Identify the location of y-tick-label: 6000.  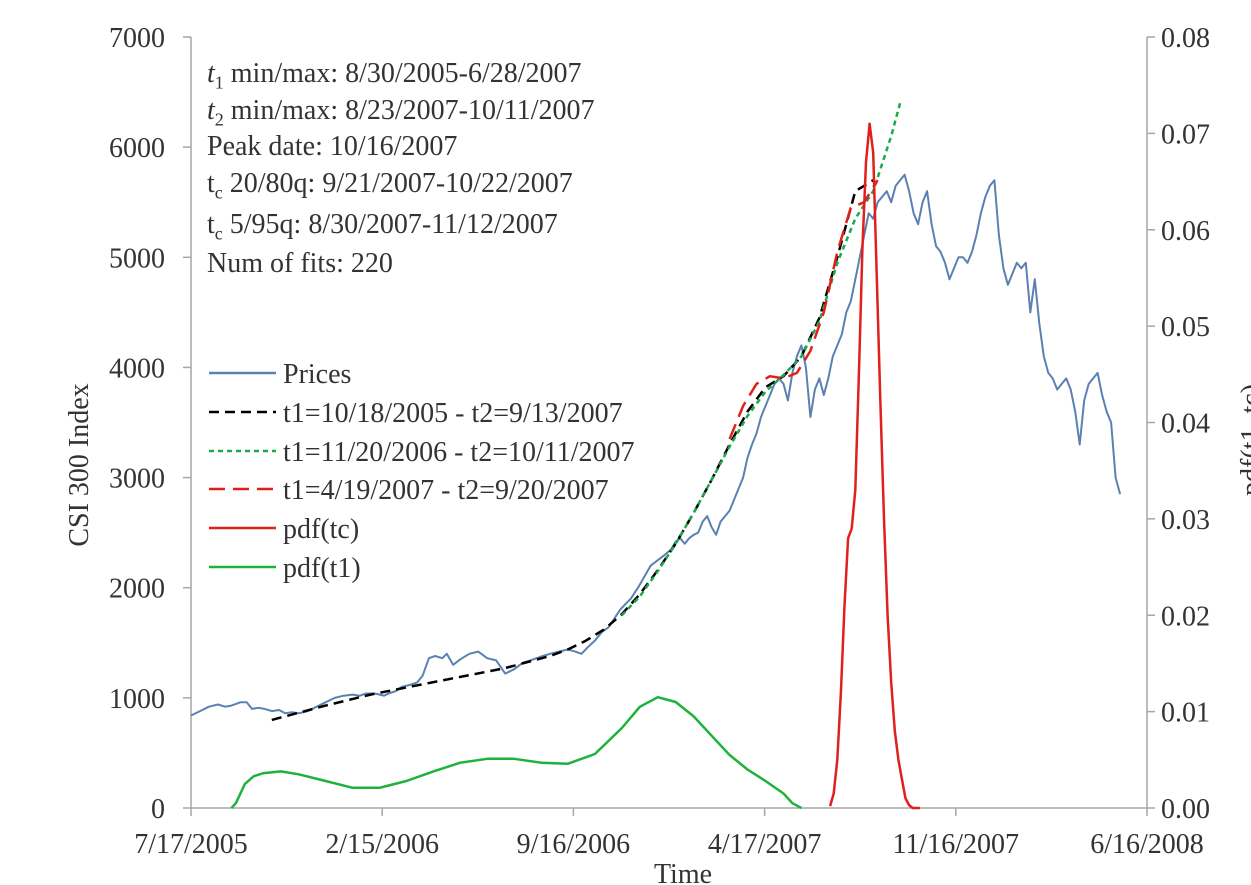
(137, 148).